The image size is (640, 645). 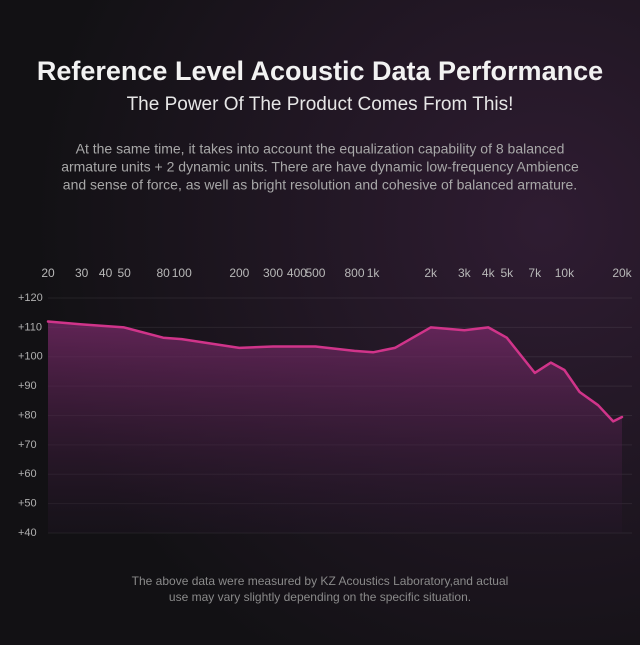 What do you see at coordinates (431, 273) in the screenshot?
I see `x-tick-label: 2k` at bounding box center [431, 273].